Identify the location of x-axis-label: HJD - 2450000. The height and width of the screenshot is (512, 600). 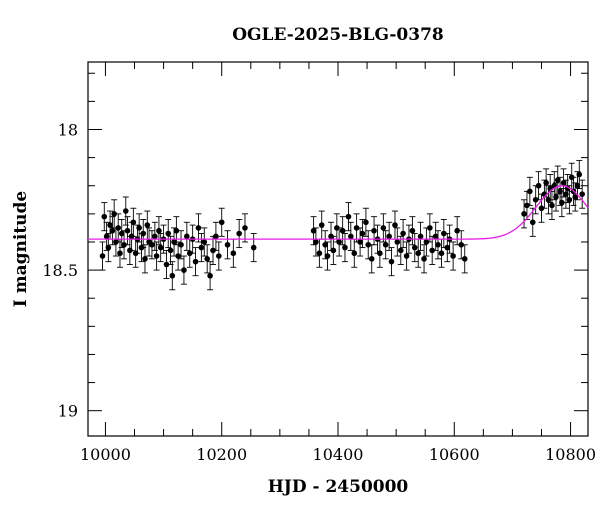
(338, 487).